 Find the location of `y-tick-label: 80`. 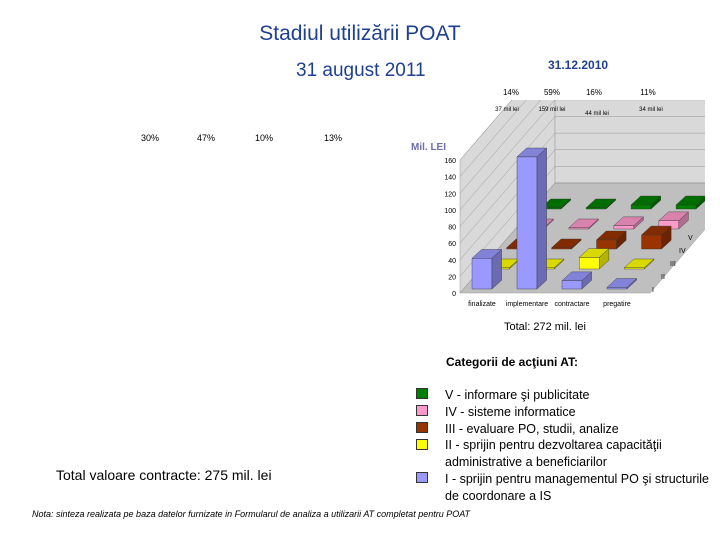

y-tick-label: 80 is located at coordinates (452, 228).